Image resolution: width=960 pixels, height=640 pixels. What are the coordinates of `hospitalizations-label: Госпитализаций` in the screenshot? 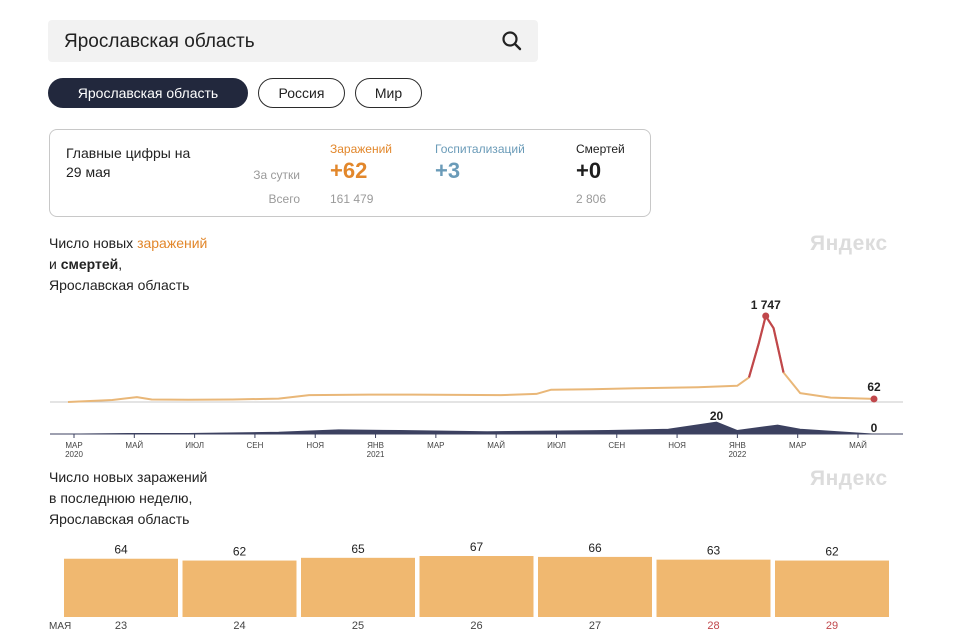 It's located at (480, 149).